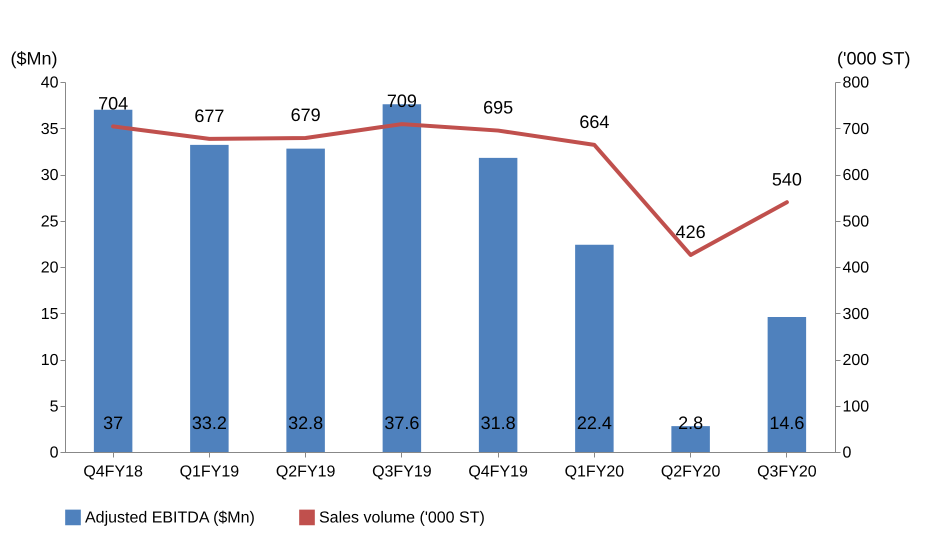 The width and height of the screenshot is (939, 537). Describe the element at coordinates (209, 116) in the screenshot. I see `data-label: 677` at that location.